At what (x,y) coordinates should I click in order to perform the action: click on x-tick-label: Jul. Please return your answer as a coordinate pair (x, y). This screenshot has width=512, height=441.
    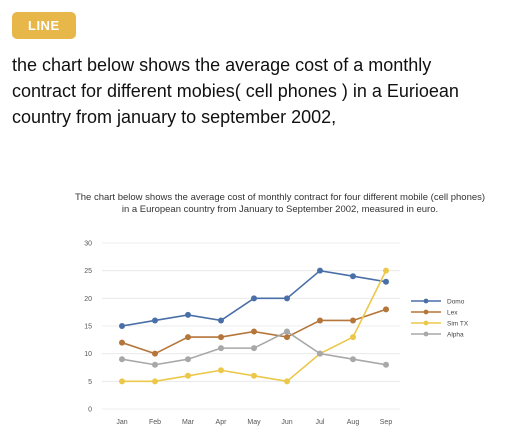
    Looking at the image, I should click on (320, 422).